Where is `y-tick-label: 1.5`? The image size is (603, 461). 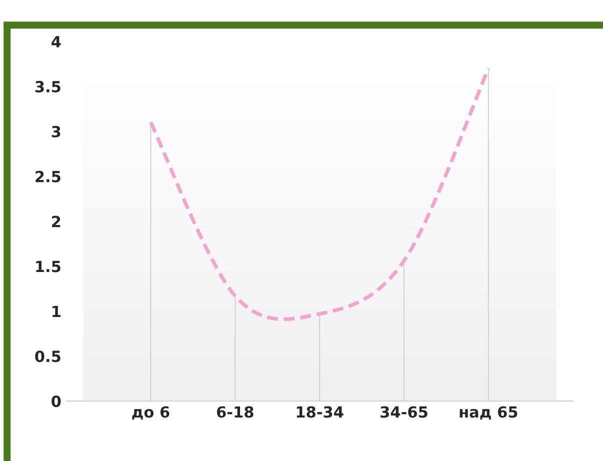
y-tick-label: 1.5 is located at coordinates (48, 266).